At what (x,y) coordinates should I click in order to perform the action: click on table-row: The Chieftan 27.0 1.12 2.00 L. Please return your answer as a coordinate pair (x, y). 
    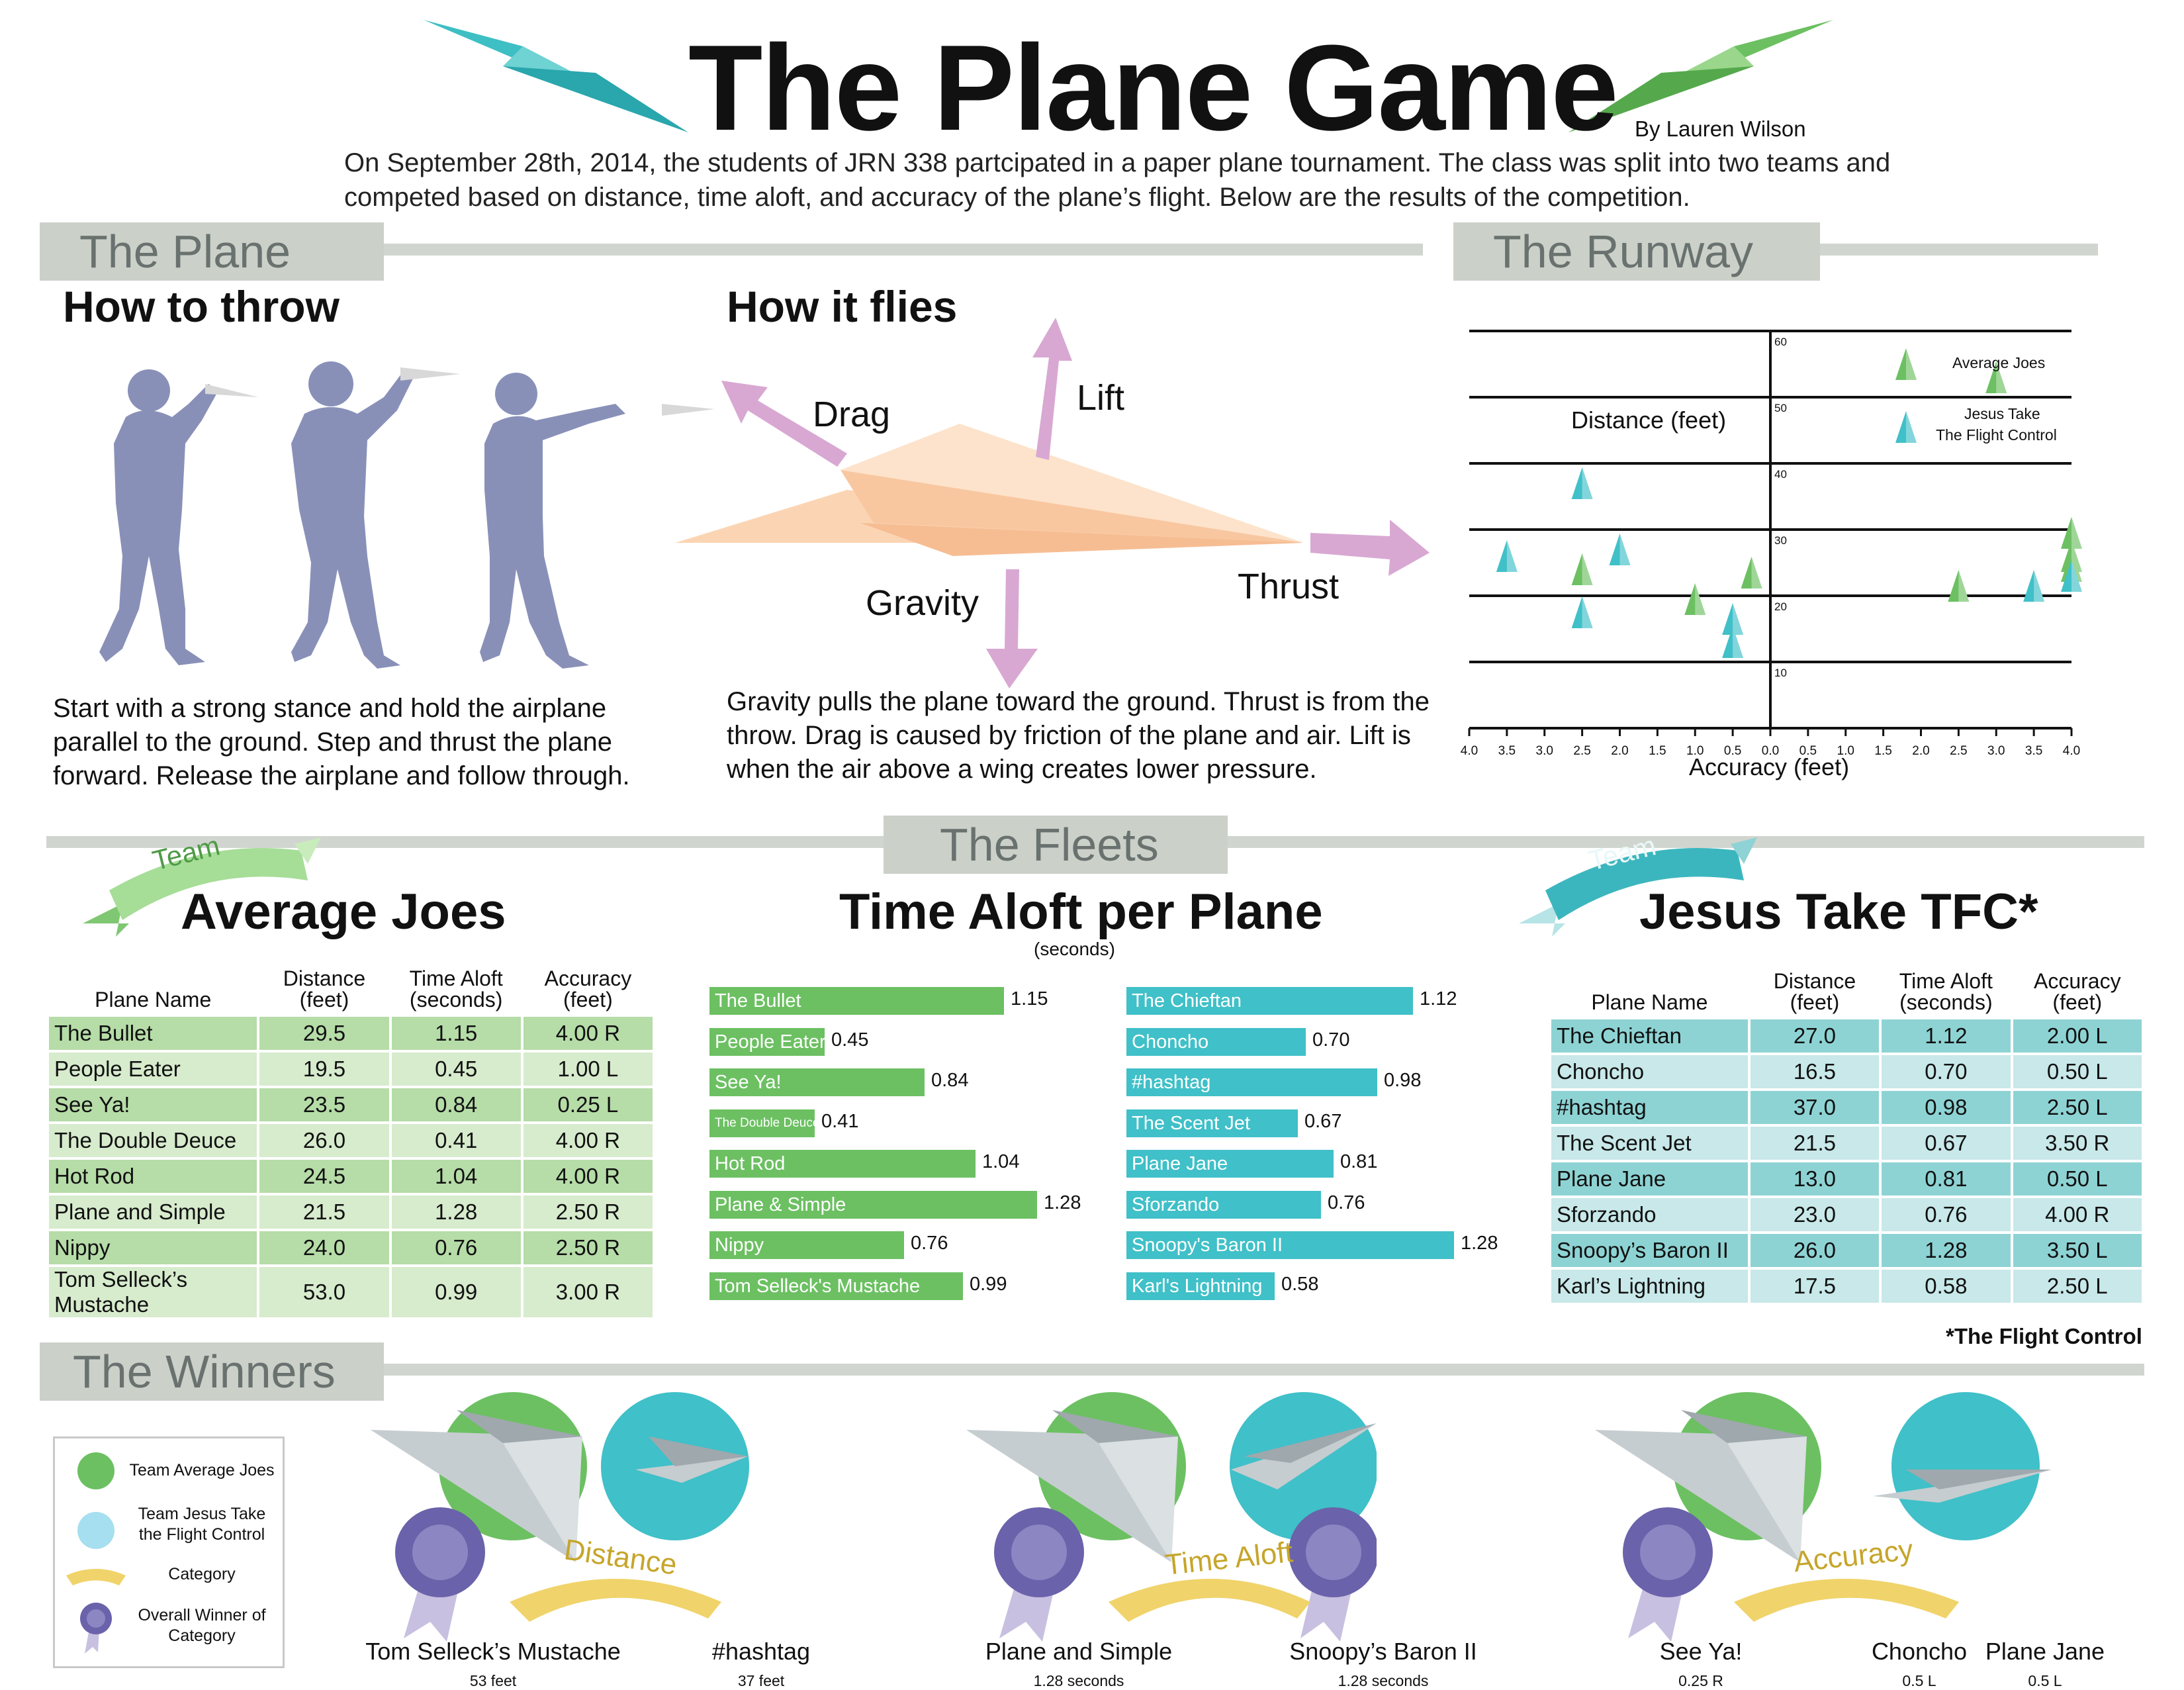
    Looking at the image, I should click on (1846, 1036).